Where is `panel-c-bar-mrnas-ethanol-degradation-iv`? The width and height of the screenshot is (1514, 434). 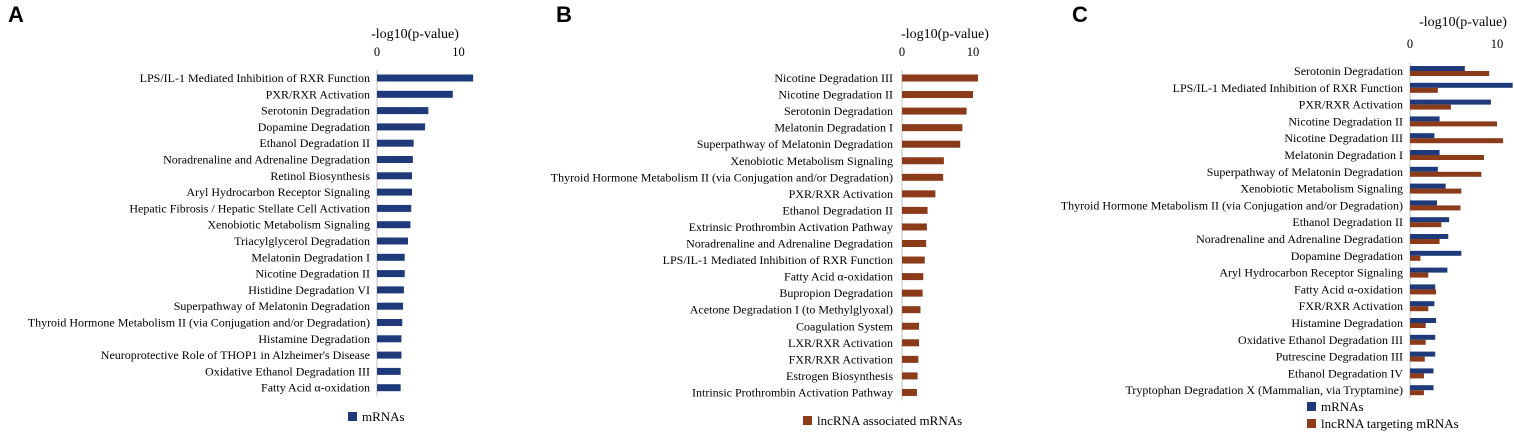
panel-c-bar-mrnas-ethanol-degradation-iv is located at coordinates (1422, 371).